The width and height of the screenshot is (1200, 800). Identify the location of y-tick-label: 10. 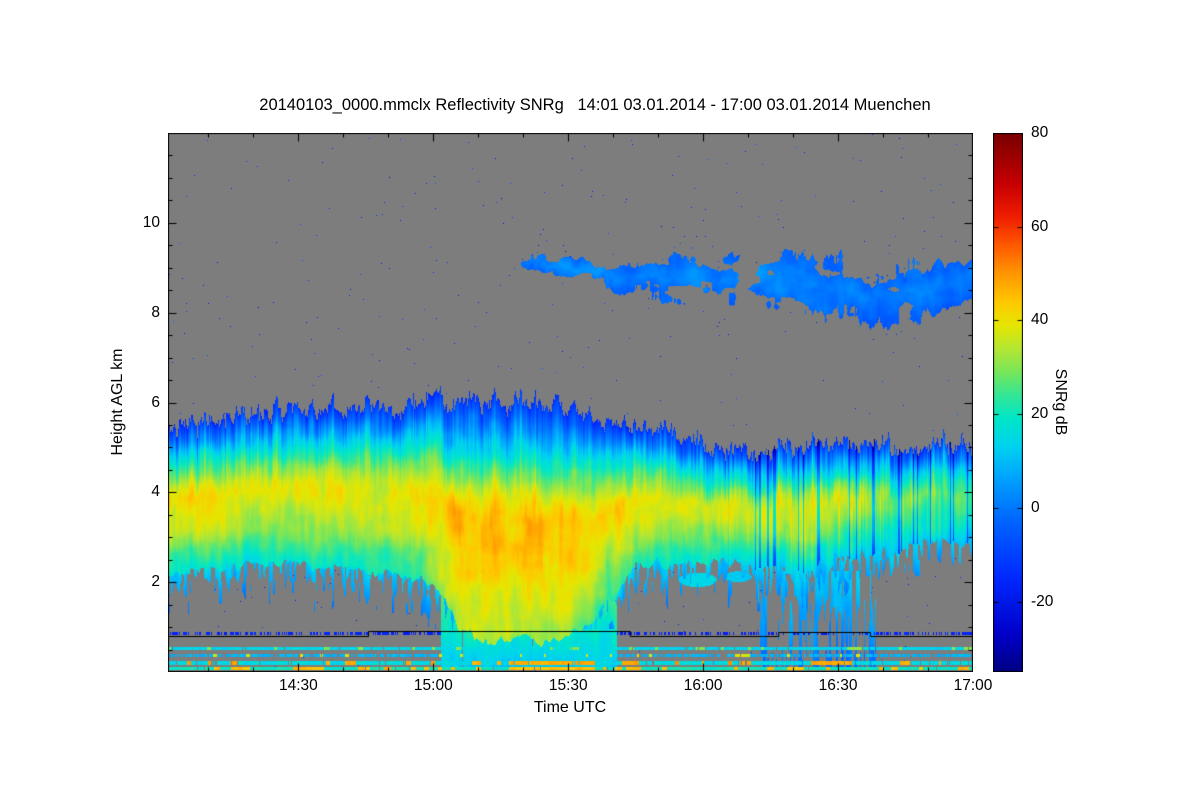
(151, 222).